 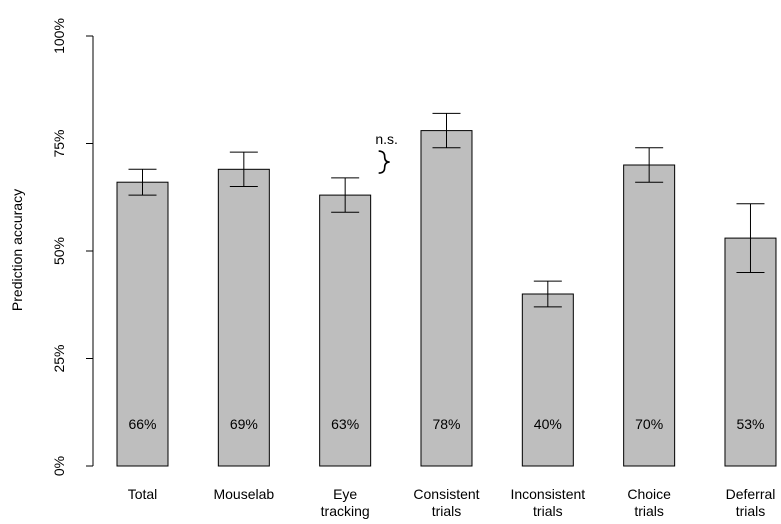 What do you see at coordinates (142, 424) in the screenshot?
I see `data-label: 66%` at bounding box center [142, 424].